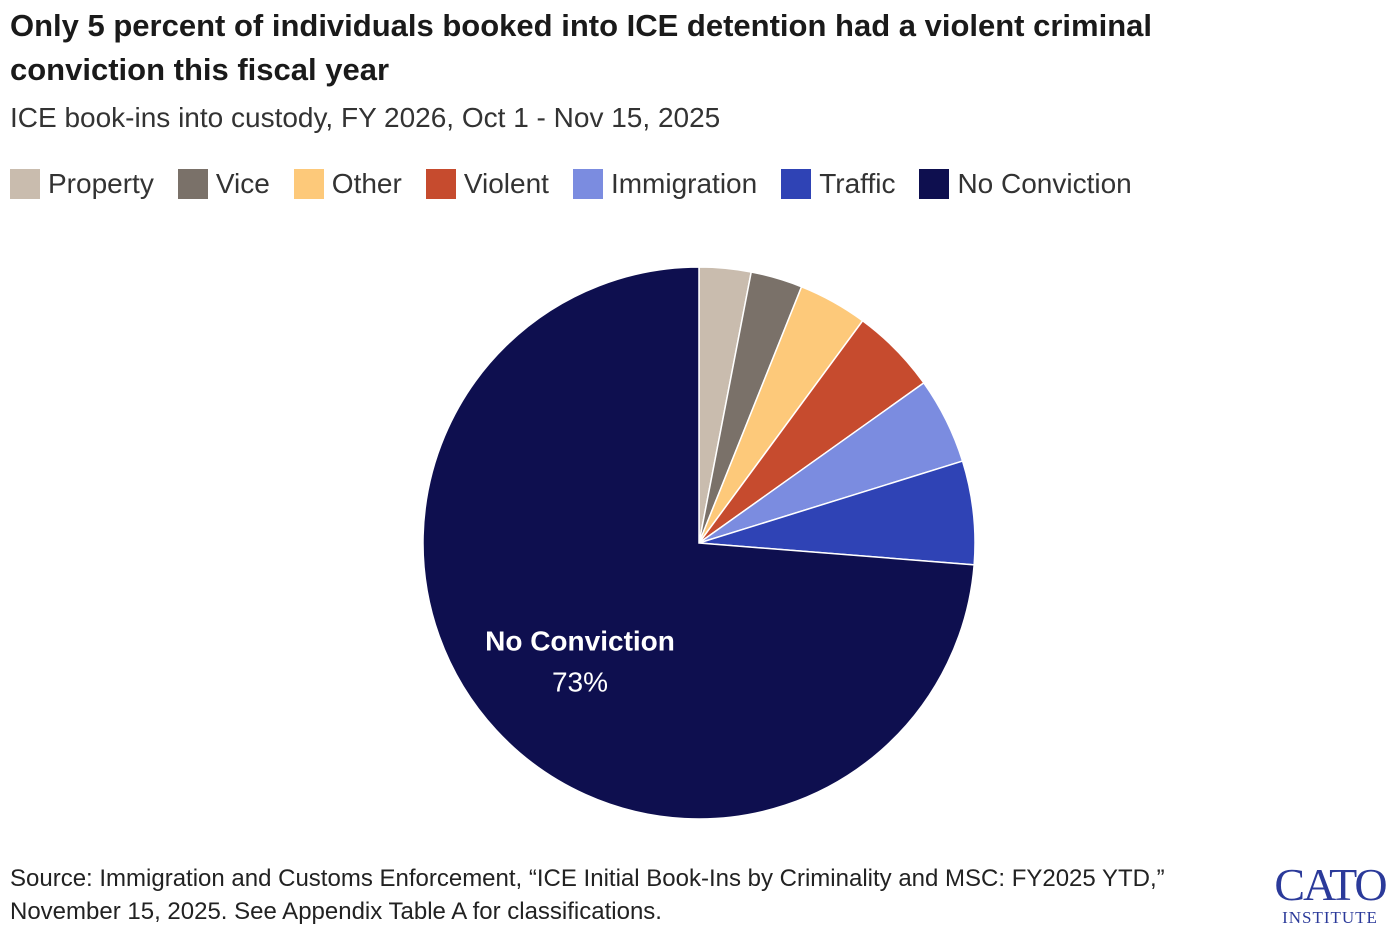  What do you see at coordinates (857, 183) in the screenshot?
I see `legend-label: Traffic` at bounding box center [857, 183].